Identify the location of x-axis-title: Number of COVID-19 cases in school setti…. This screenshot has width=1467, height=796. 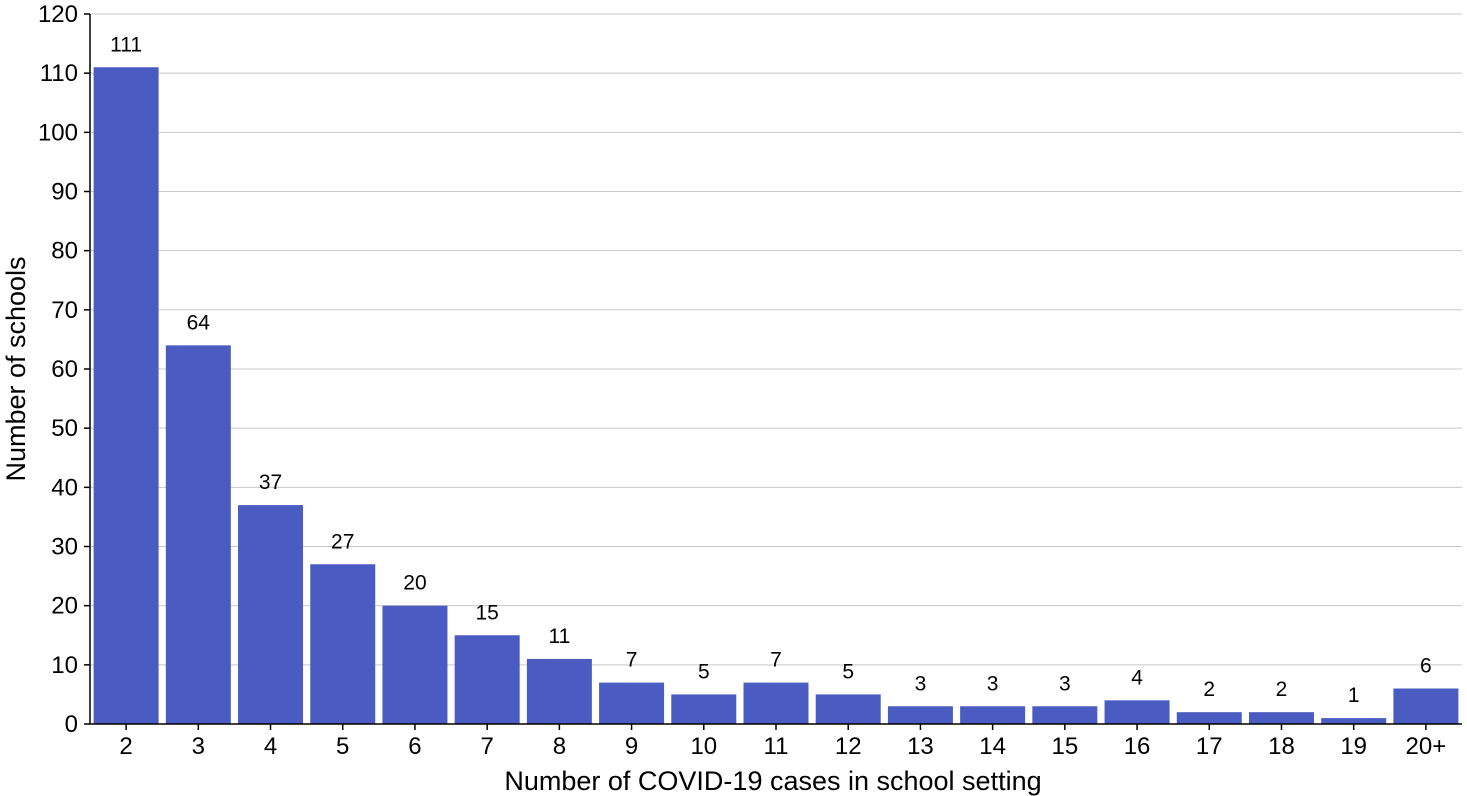
(772, 781).